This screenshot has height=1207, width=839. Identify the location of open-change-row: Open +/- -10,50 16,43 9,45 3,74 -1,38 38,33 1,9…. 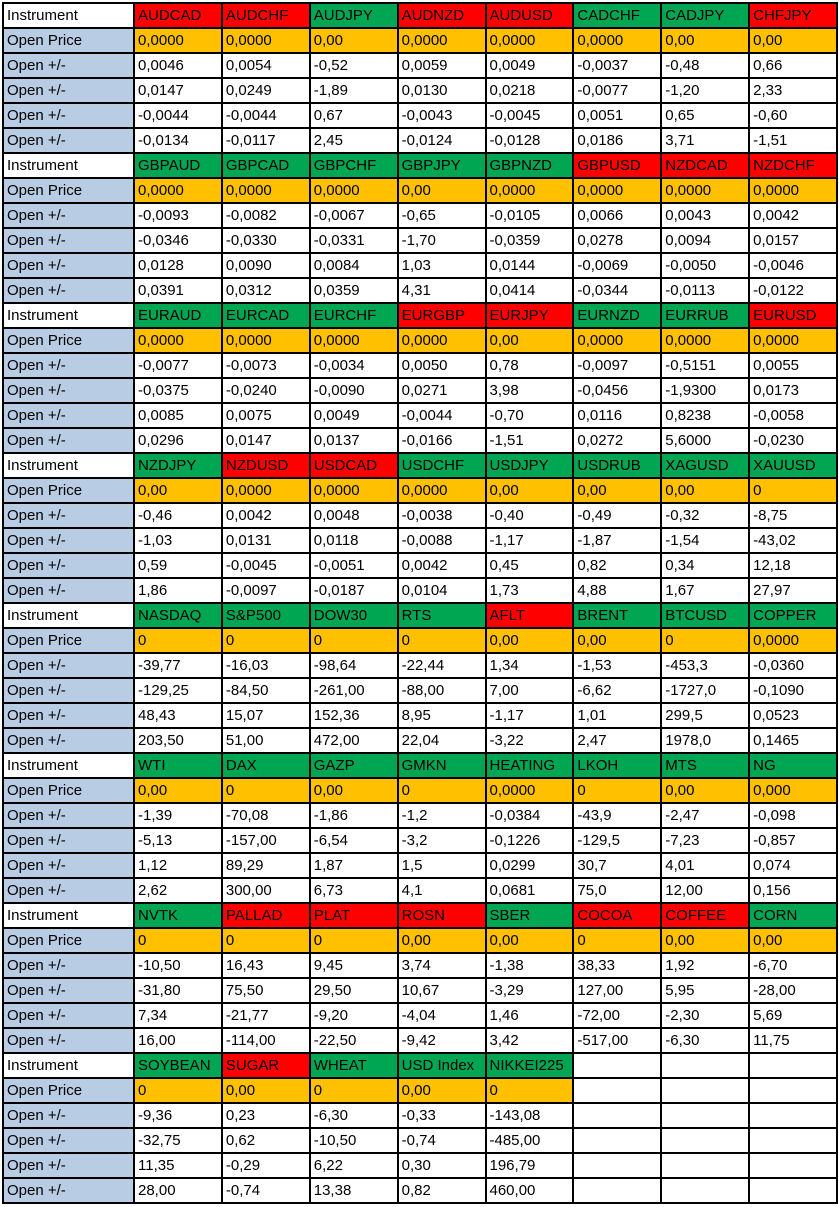
(420, 965).